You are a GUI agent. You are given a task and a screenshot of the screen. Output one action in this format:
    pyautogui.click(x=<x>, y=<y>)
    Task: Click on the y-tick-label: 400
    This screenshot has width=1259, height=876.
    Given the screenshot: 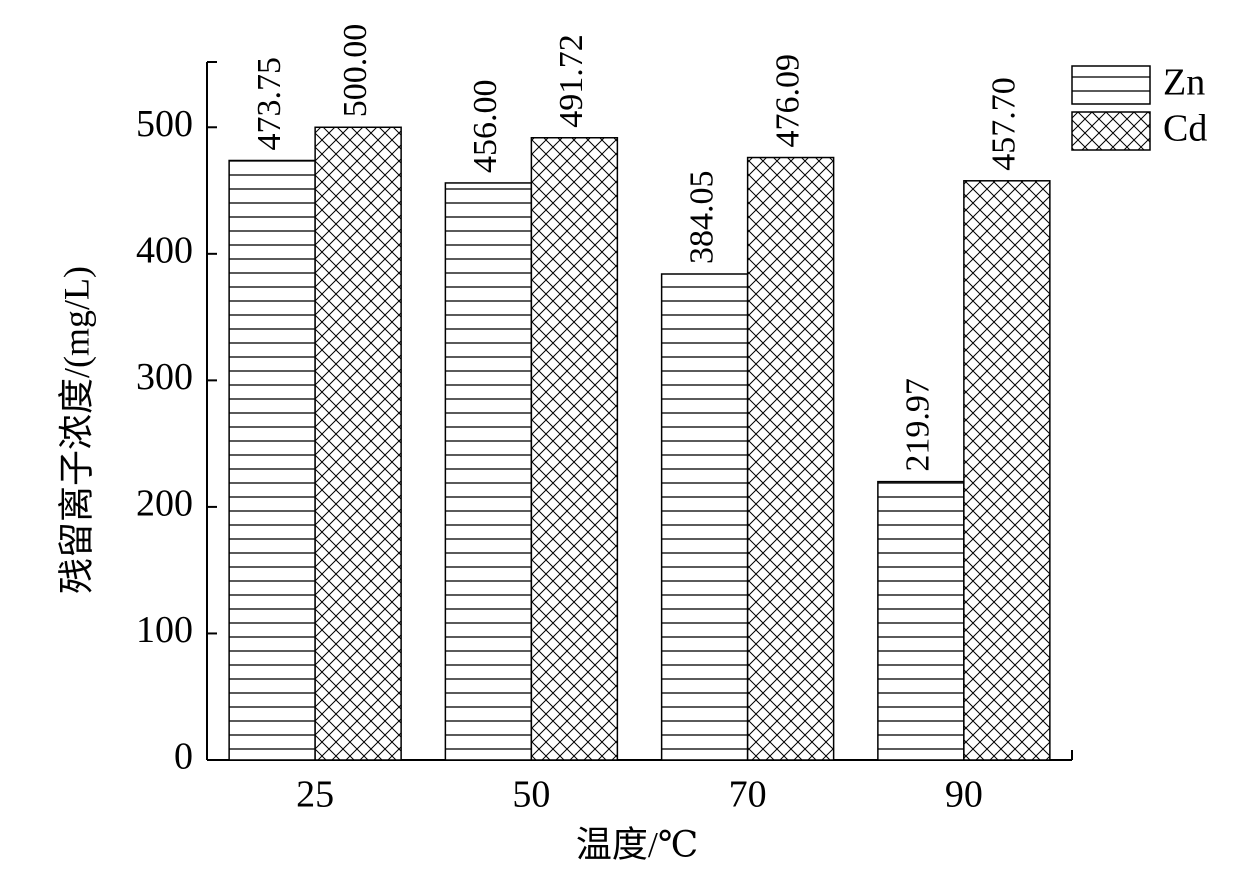 What is the action you would take?
    pyautogui.click(x=164, y=251)
    